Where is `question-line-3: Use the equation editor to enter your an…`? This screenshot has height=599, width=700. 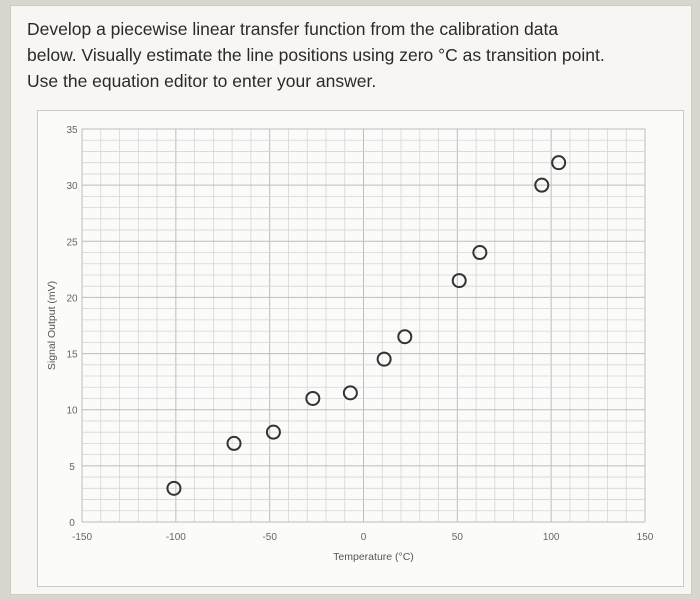
question-line-3: Use the equation editor to enter your an… is located at coordinates (202, 81).